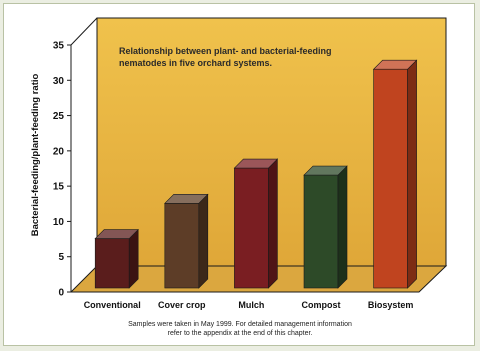 The width and height of the screenshot is (480, 351). I want to click on bar-compost, so click(325, 227).